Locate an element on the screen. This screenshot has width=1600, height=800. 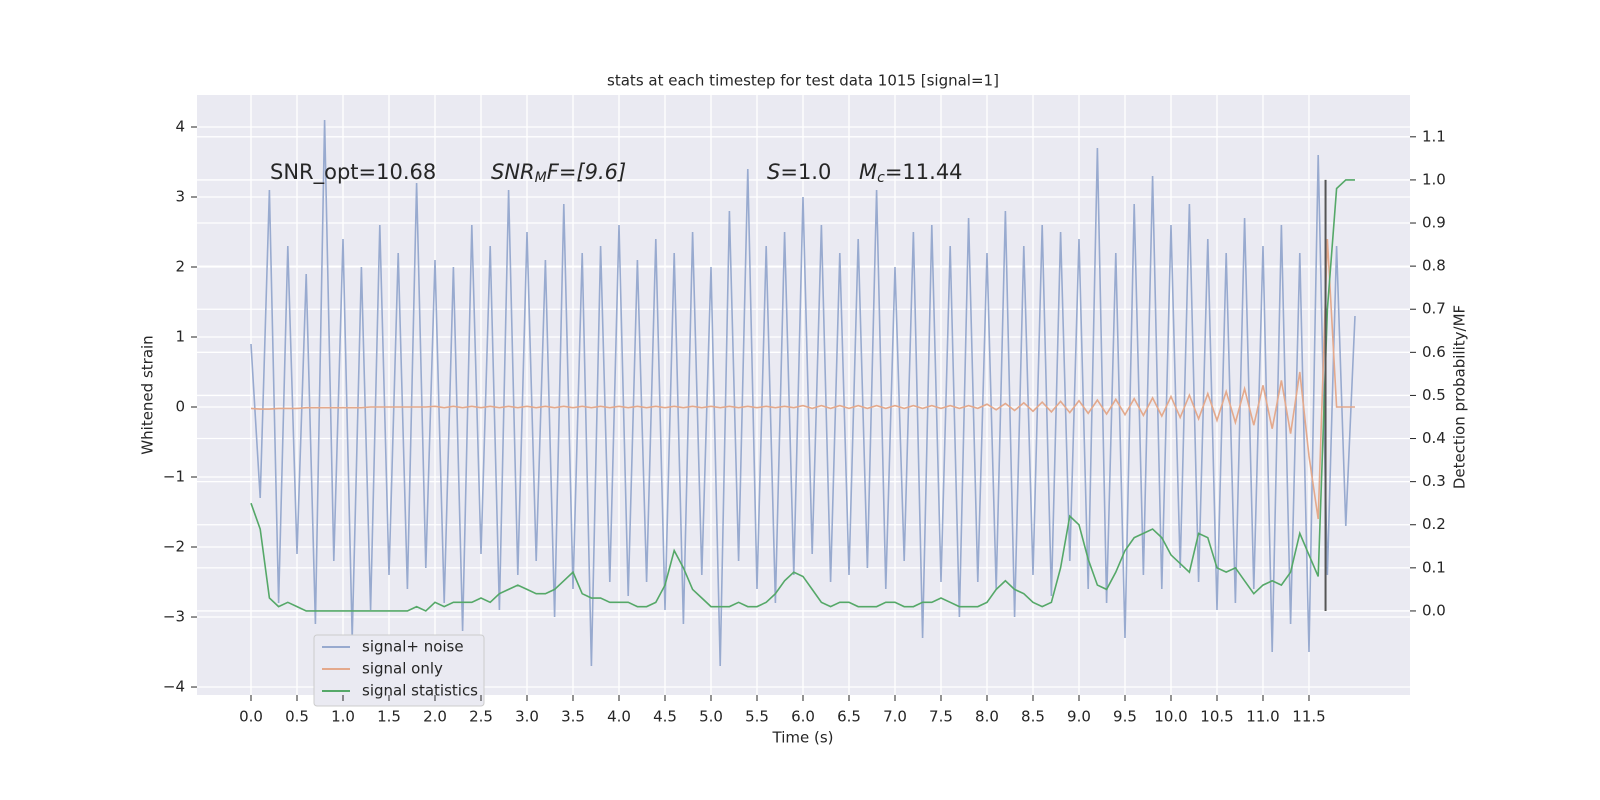
x-tick-label: 6.5 is located at coordinates (849, 717).